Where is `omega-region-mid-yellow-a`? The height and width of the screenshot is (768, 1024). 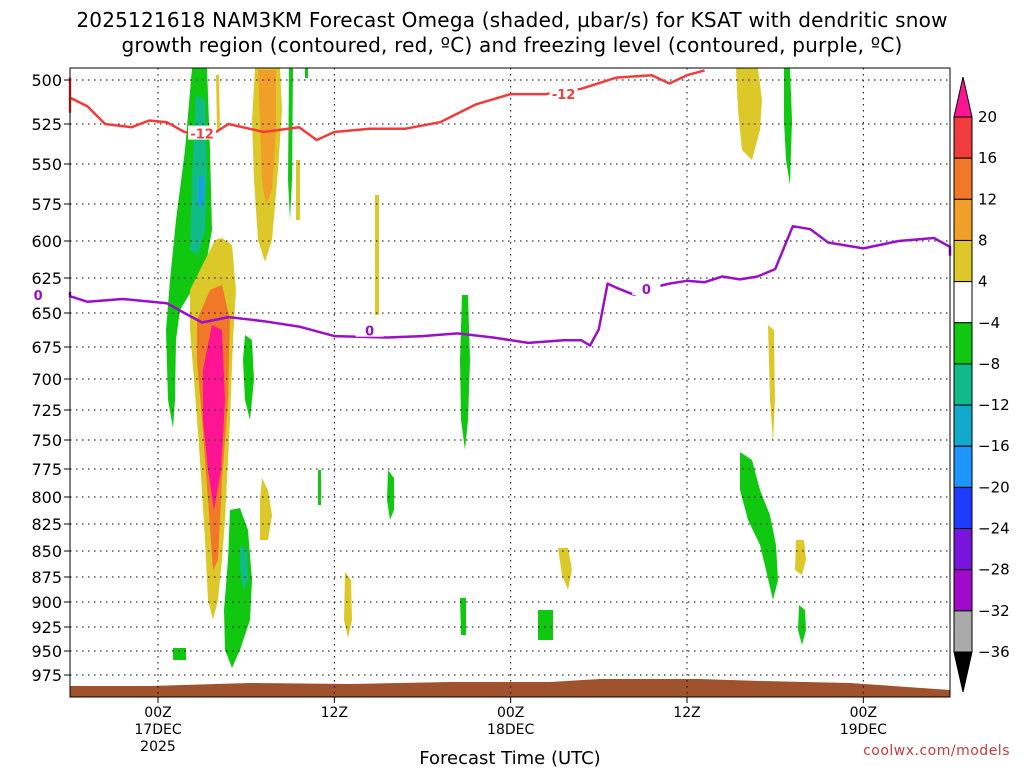 omega-region-mid-yellow-a is located at coordinates (266, 509).